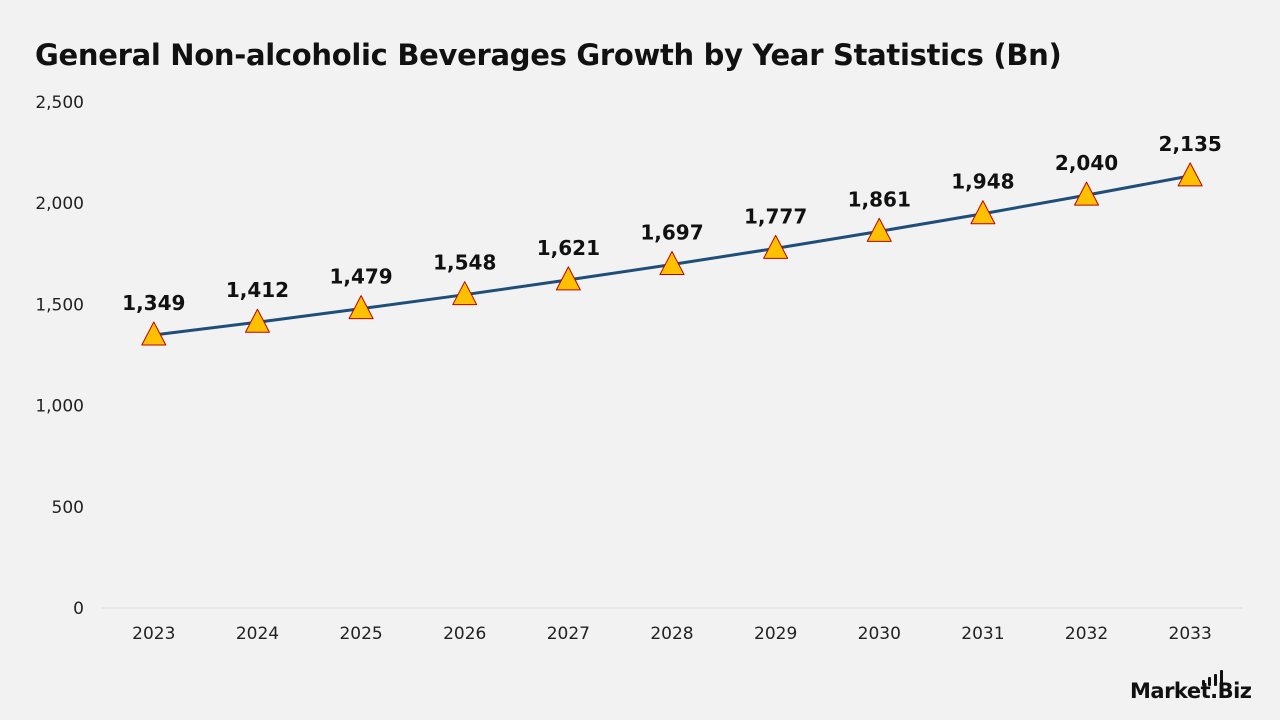 The image size is (1280, 720). What do you see at coordinates (1217, 678) in the screenshot?
I see `bar-chart-icon` at bounding box center [1217, 678].